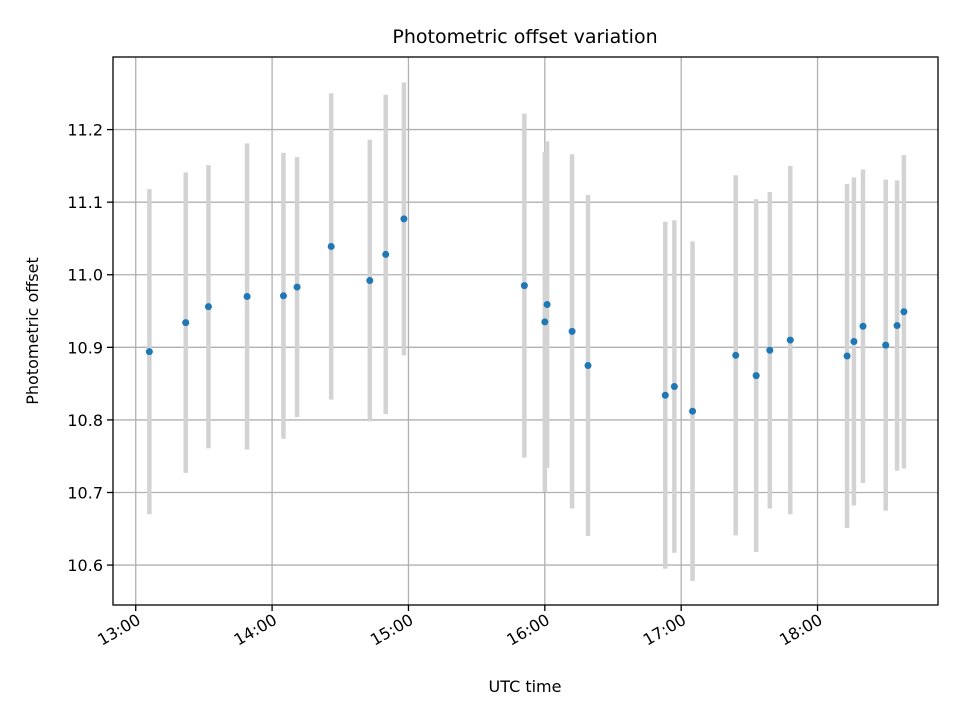  I want to click on x-tick-label: 18:00, so click(800, 630).